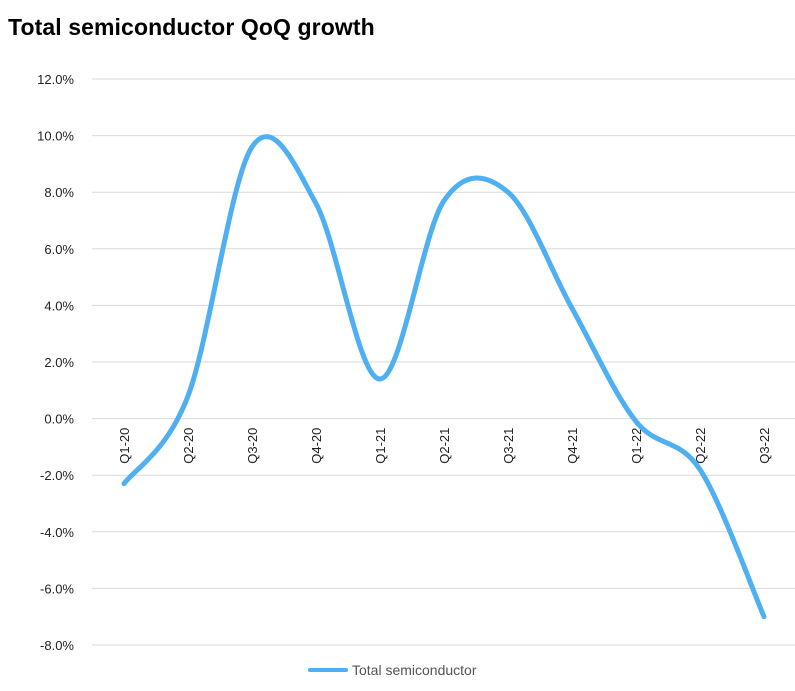  What do you see at coordinates (59, 192) in the screenshot?
I see `y-tick-label: 8.0%` at bounding box center [59, 192].